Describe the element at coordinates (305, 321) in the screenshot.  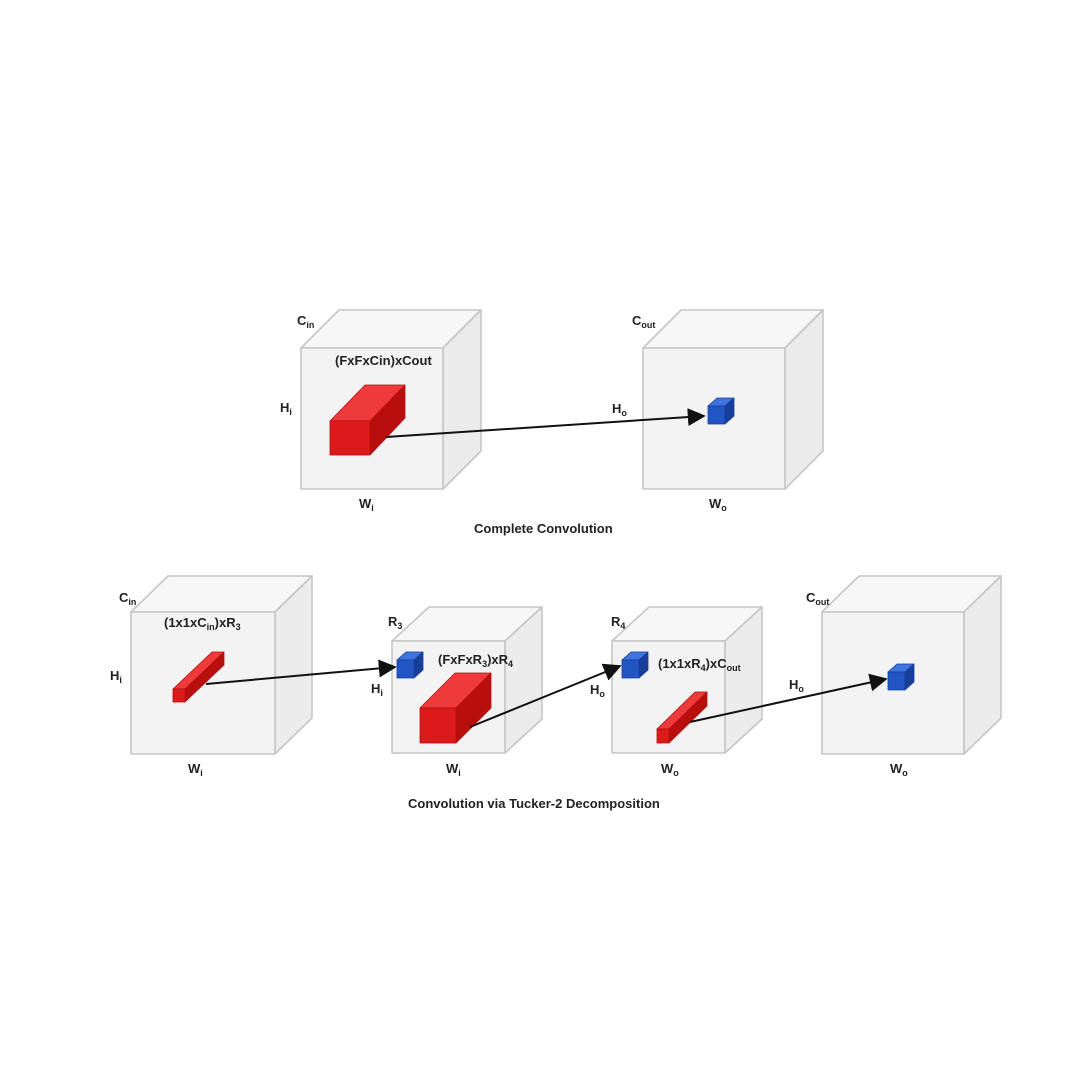
I see `input-depth-label: Cin` at that location.